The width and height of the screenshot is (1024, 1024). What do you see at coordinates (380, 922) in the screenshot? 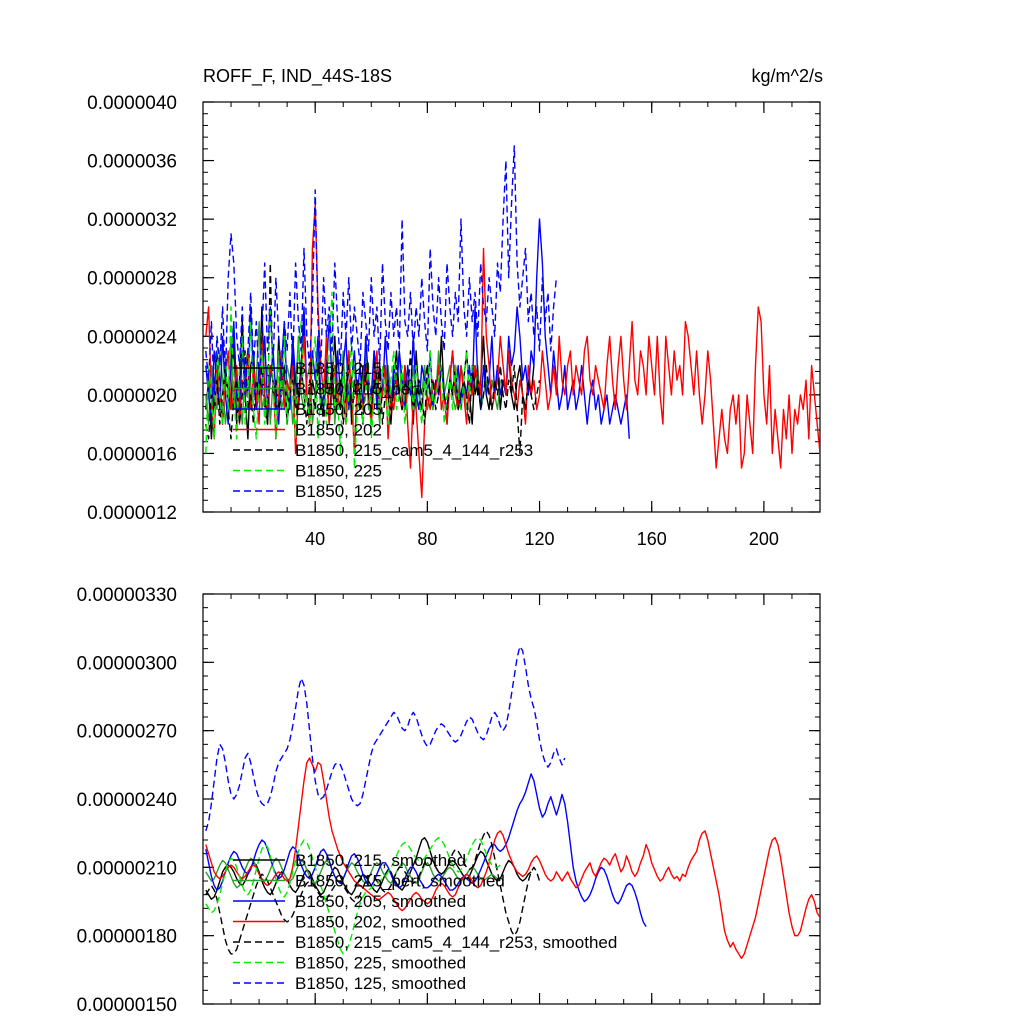
I see `legend-label: B1850, 202, smoothed` at bounding box center [380, 922].